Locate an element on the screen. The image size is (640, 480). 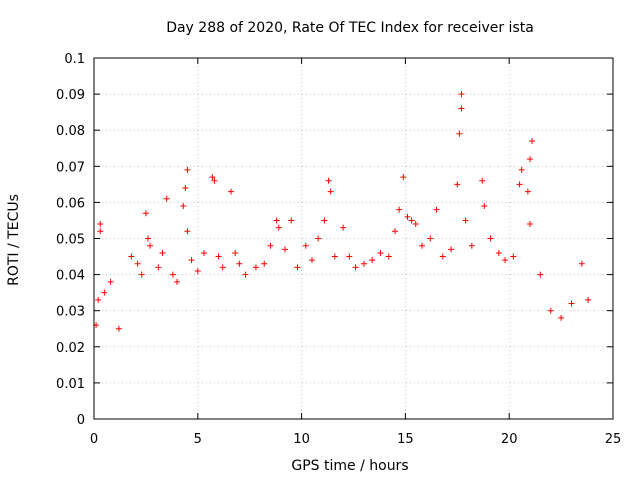
y-tick-label: 0.06 is located at coordinates (70, 203).